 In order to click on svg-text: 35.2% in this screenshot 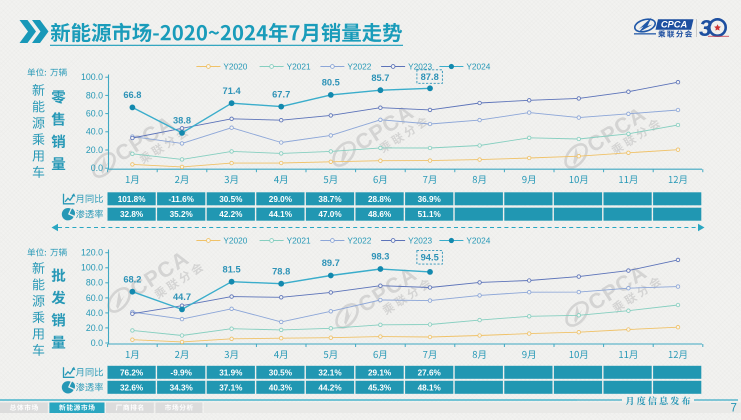, I will do `click(182, 214)`.